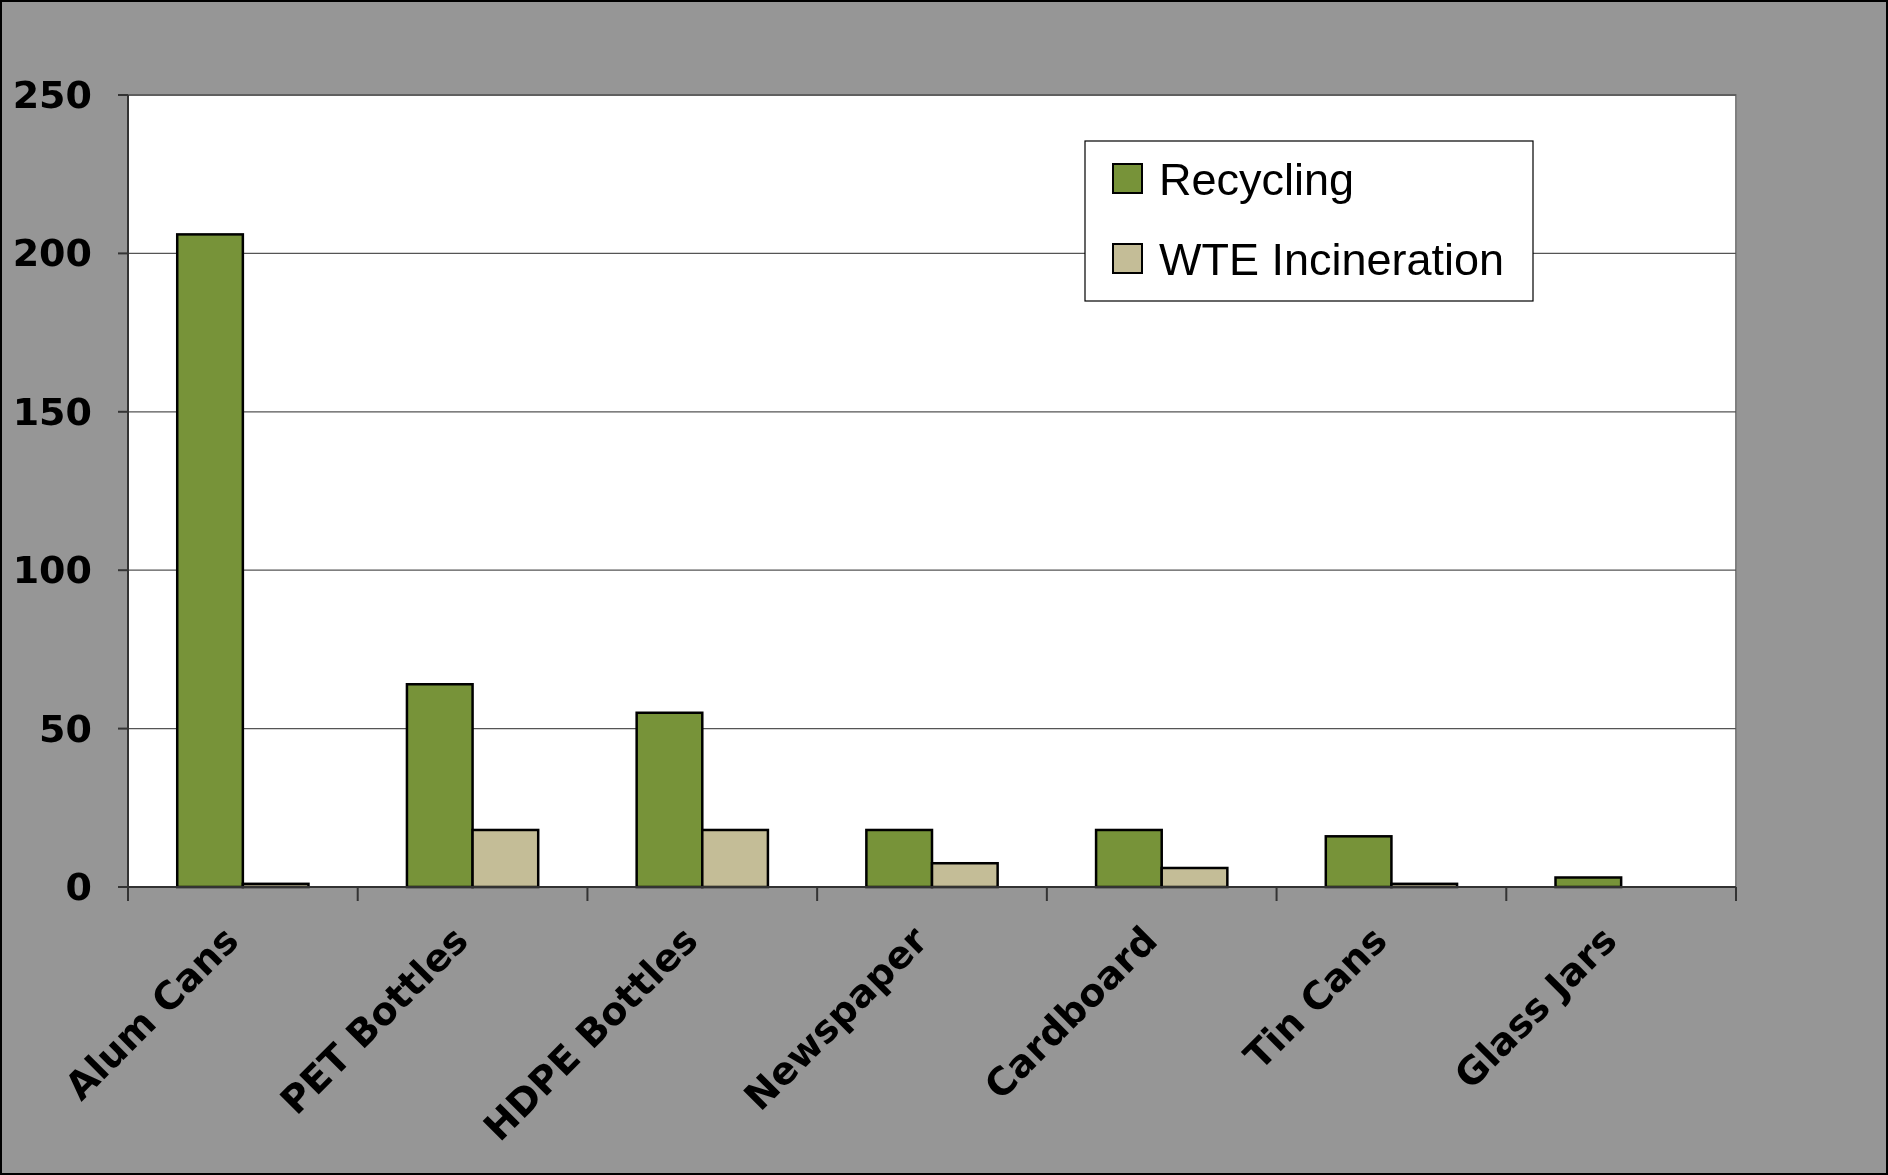  I want to click on y-tick-label: 100, so click(52, 570).